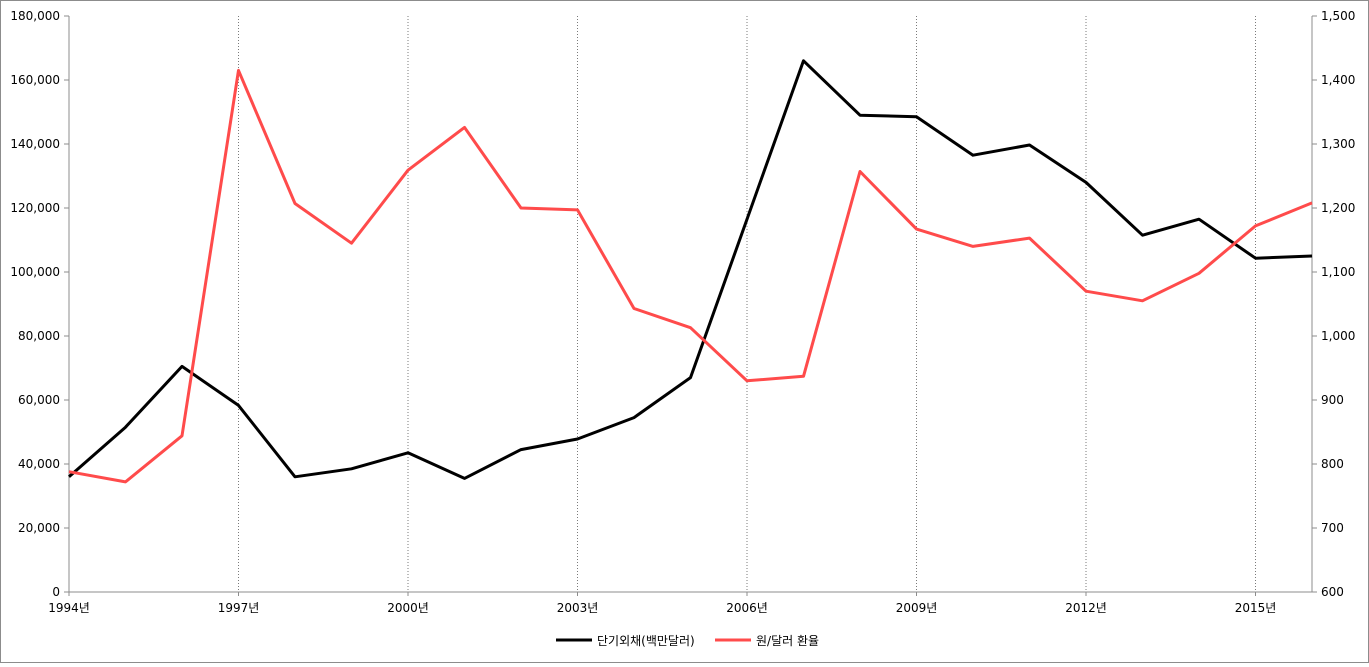  Describe the element at coordinates (35, 16) in the screenshot. I see `y-left-tick-label: 180,000` at that location.